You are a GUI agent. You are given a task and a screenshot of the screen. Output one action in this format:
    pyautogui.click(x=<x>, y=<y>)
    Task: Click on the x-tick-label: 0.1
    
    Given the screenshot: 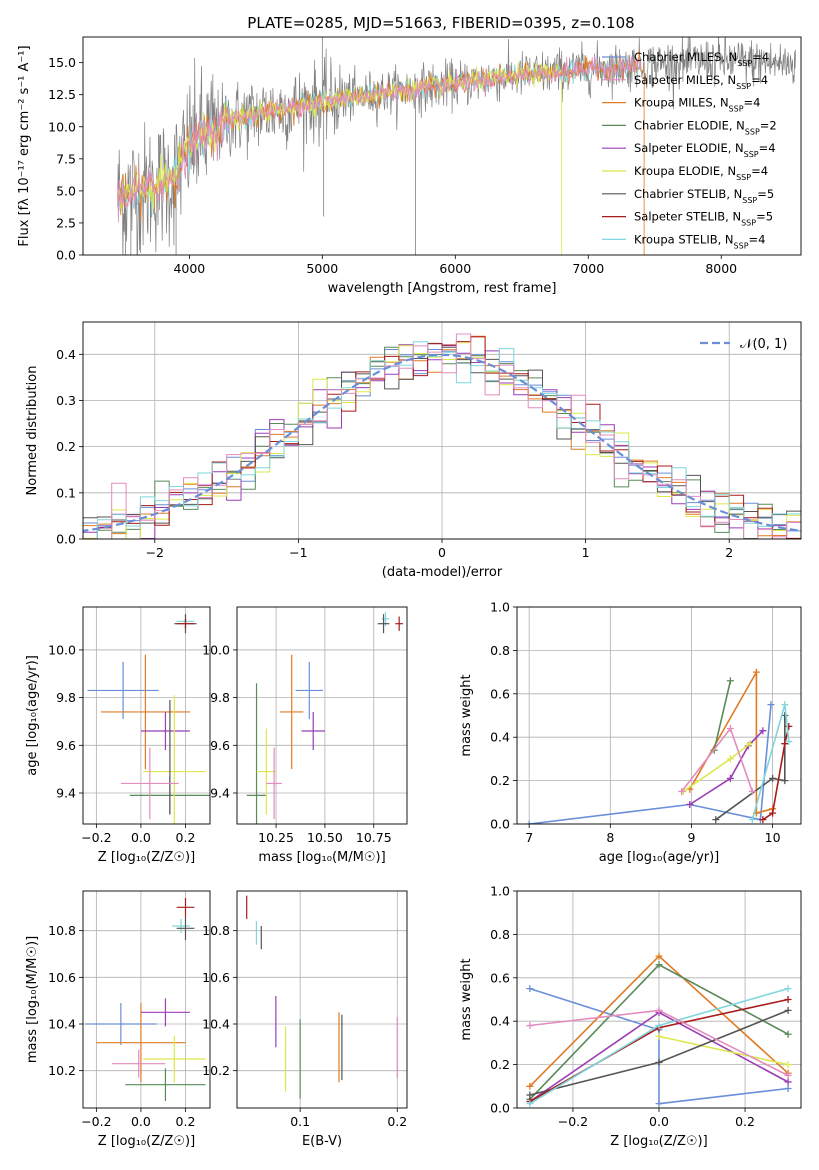 What is the action you would take?
    pyautogui.click(x=300, y=1121)
    